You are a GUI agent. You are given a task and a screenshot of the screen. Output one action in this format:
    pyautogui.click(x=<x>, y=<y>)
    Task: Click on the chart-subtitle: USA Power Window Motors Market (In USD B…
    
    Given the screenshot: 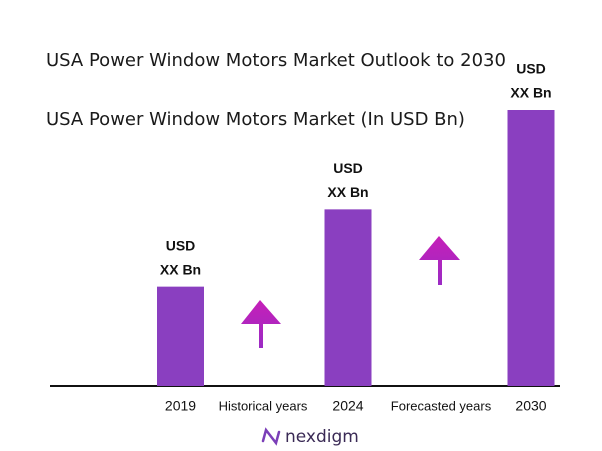 What is the action you would take?
    pyautogui.click(x=255, y=119)
    